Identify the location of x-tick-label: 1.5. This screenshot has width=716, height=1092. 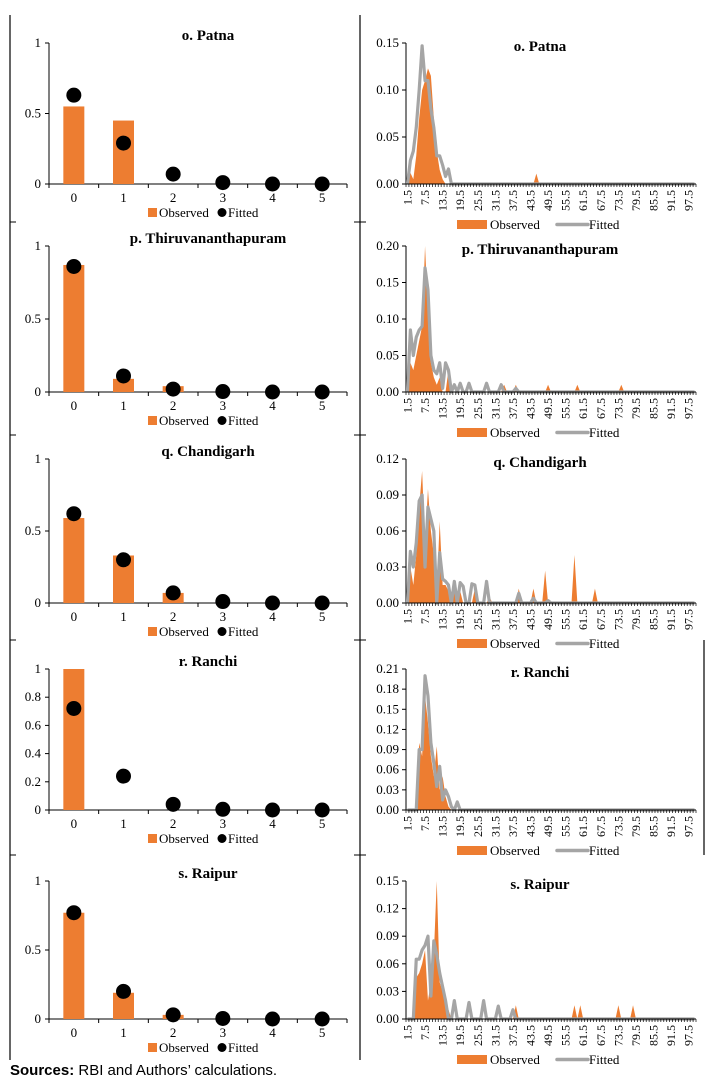
(407, 616).